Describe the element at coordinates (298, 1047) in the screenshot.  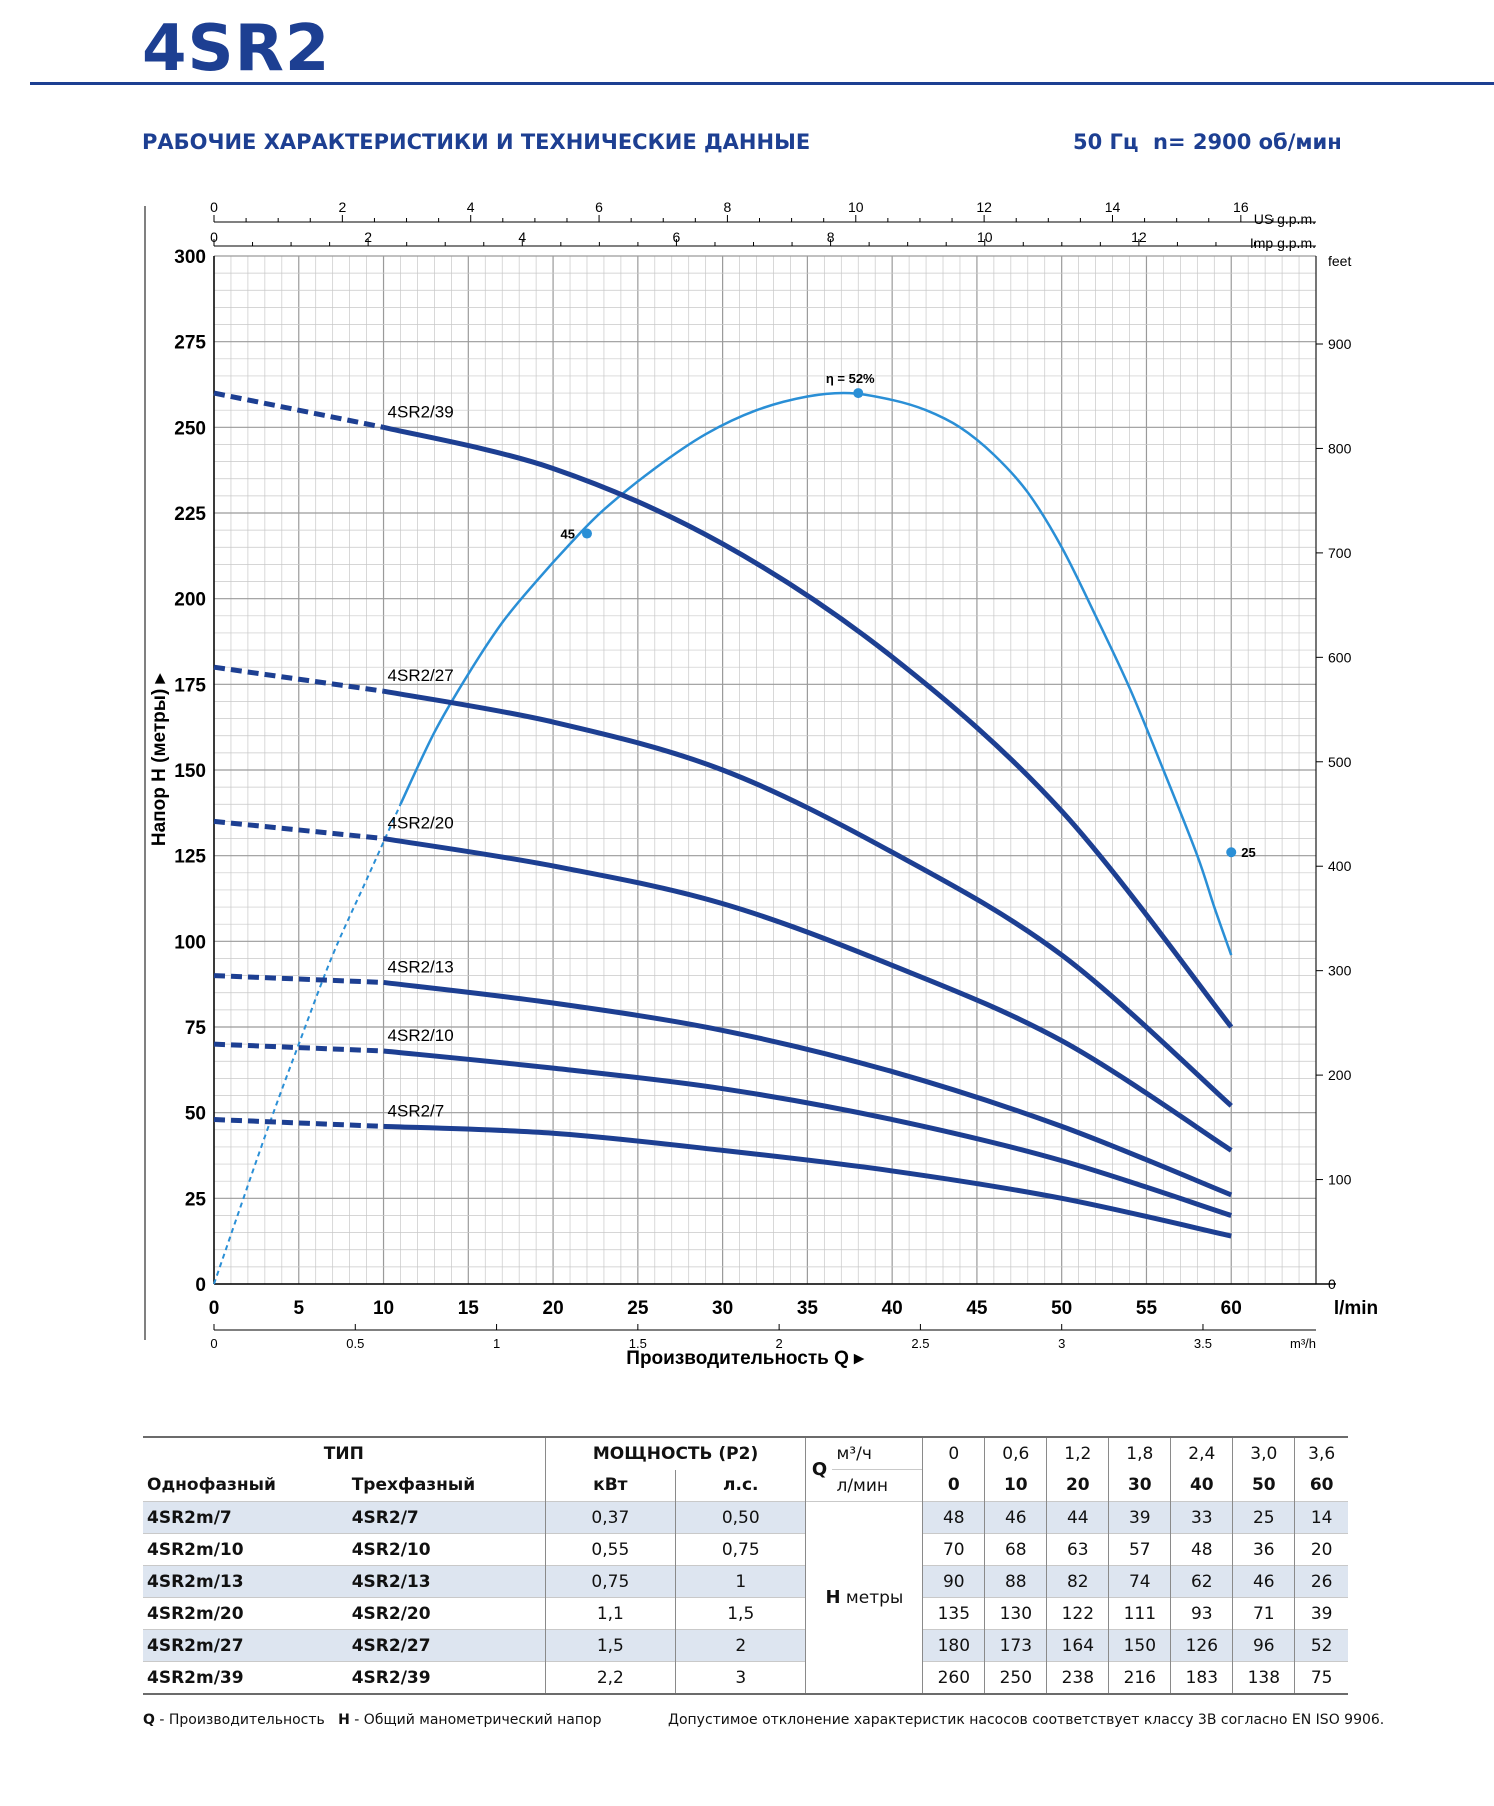
I see `curve-dashed-segment` at that location.